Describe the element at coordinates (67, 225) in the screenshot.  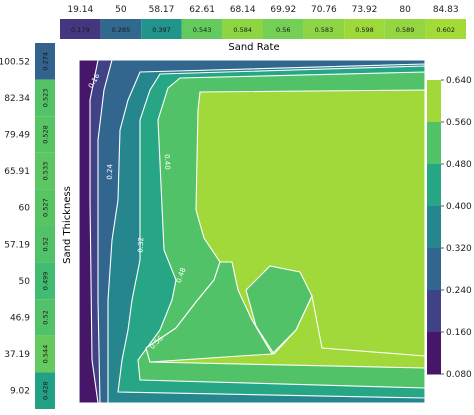
I see `y-axis-title: Sand Thickness` at that location.